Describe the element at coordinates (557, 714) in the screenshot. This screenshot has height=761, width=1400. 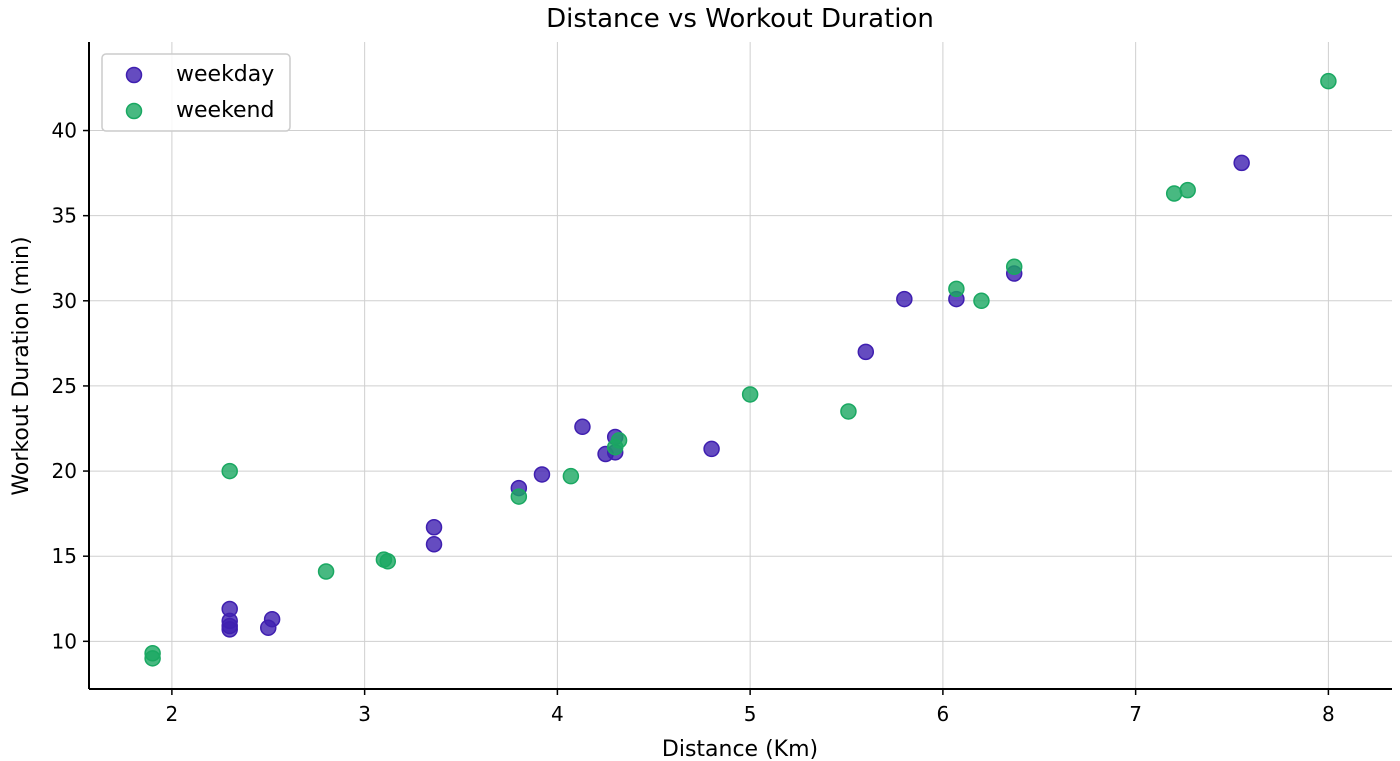
I see `x-tick-label: 4` at that location.